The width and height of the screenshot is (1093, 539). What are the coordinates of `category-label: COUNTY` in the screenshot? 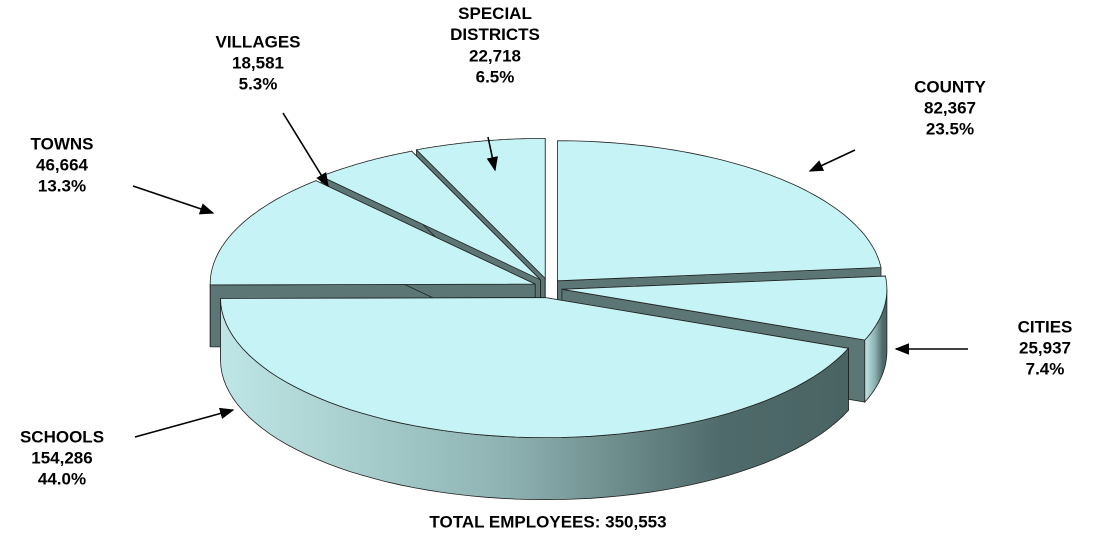 It's located at (950, 86).